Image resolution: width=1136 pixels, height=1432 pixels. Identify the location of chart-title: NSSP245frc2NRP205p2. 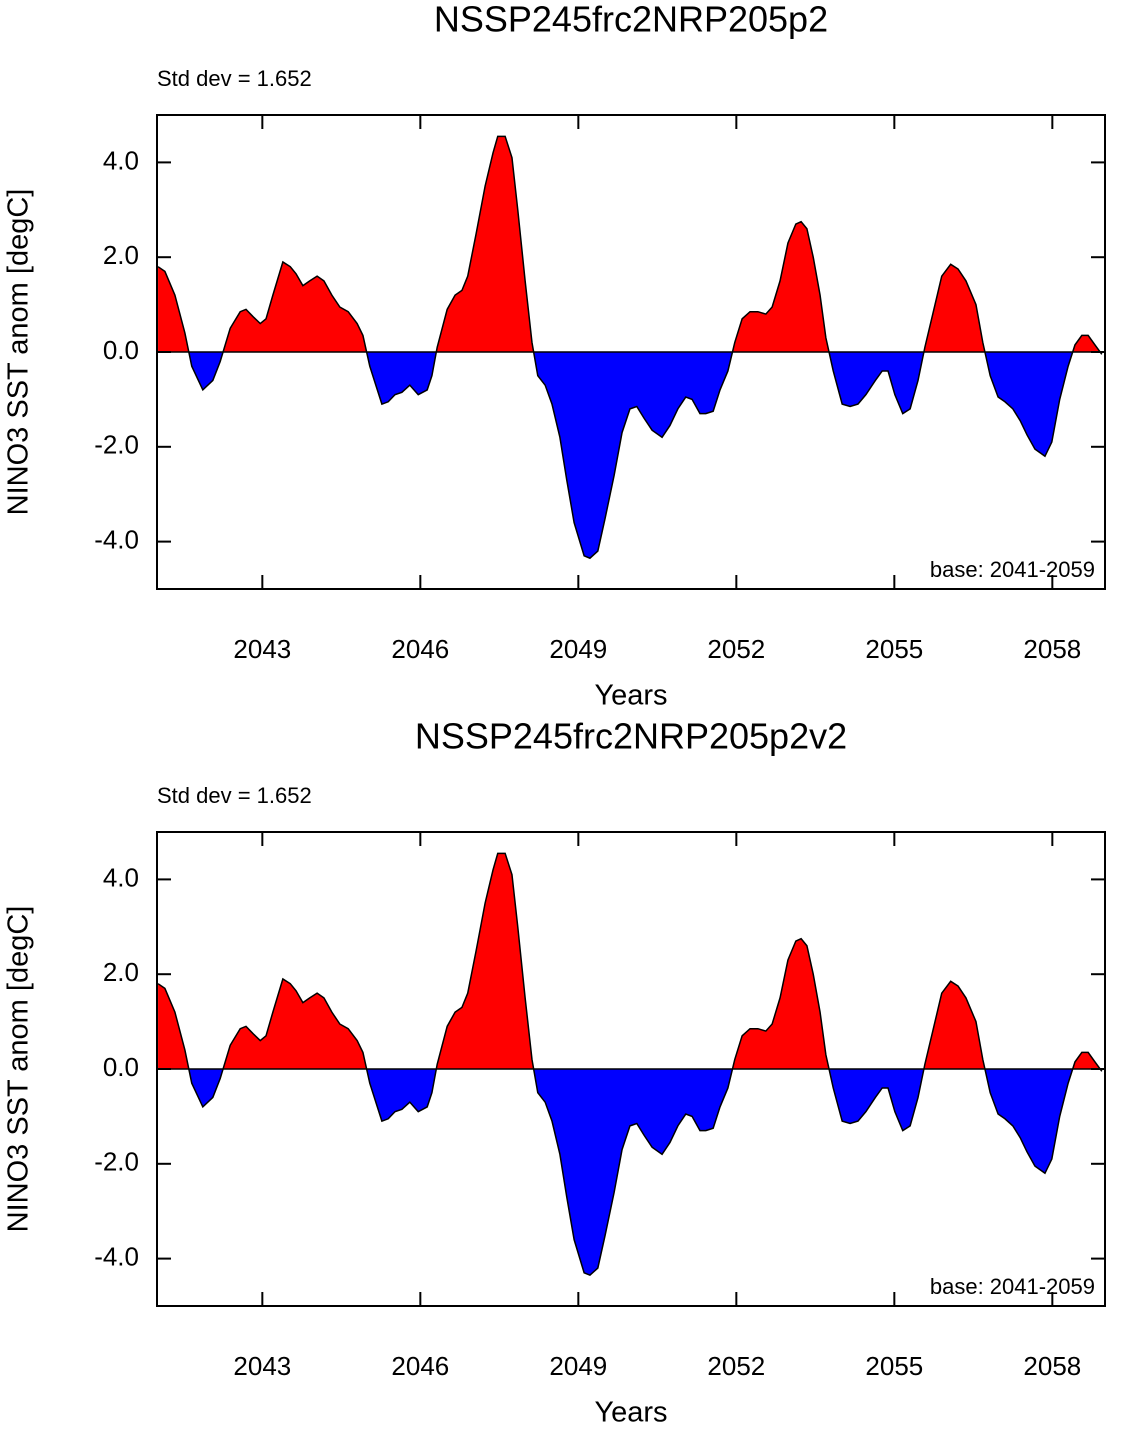
(631, 20).